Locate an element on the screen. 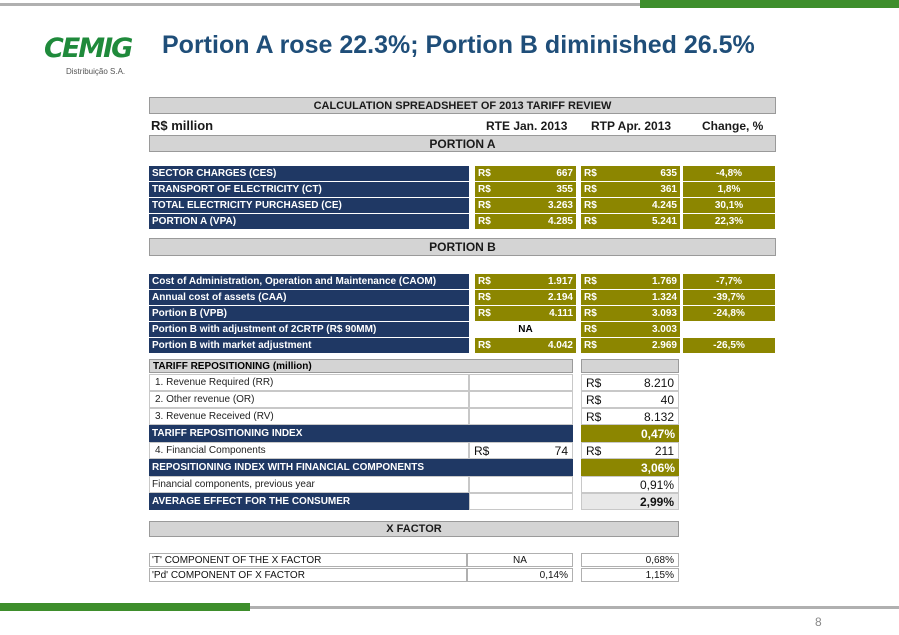 The height and width of the screenshot is (635, 899). top-divider-gray is located at coordinates (320, 4).